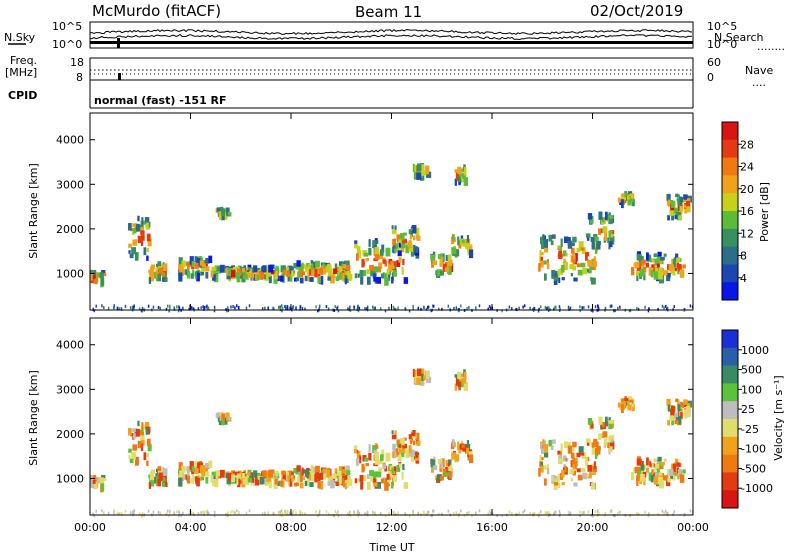 The height and width of the screenshot is (554, 800). What do you see at coordinates (747, 211) in the screenshot?
I see `power-colorbar-tick-label: 16` at bounding box center [747, 211].